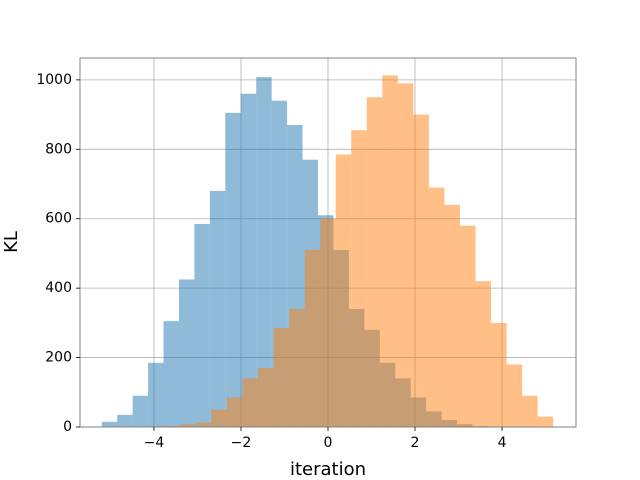  What do you see at coordinates (11, 242) in the screenshot?
I see `y-axis-label: KL` at bounding box center [11, 242].